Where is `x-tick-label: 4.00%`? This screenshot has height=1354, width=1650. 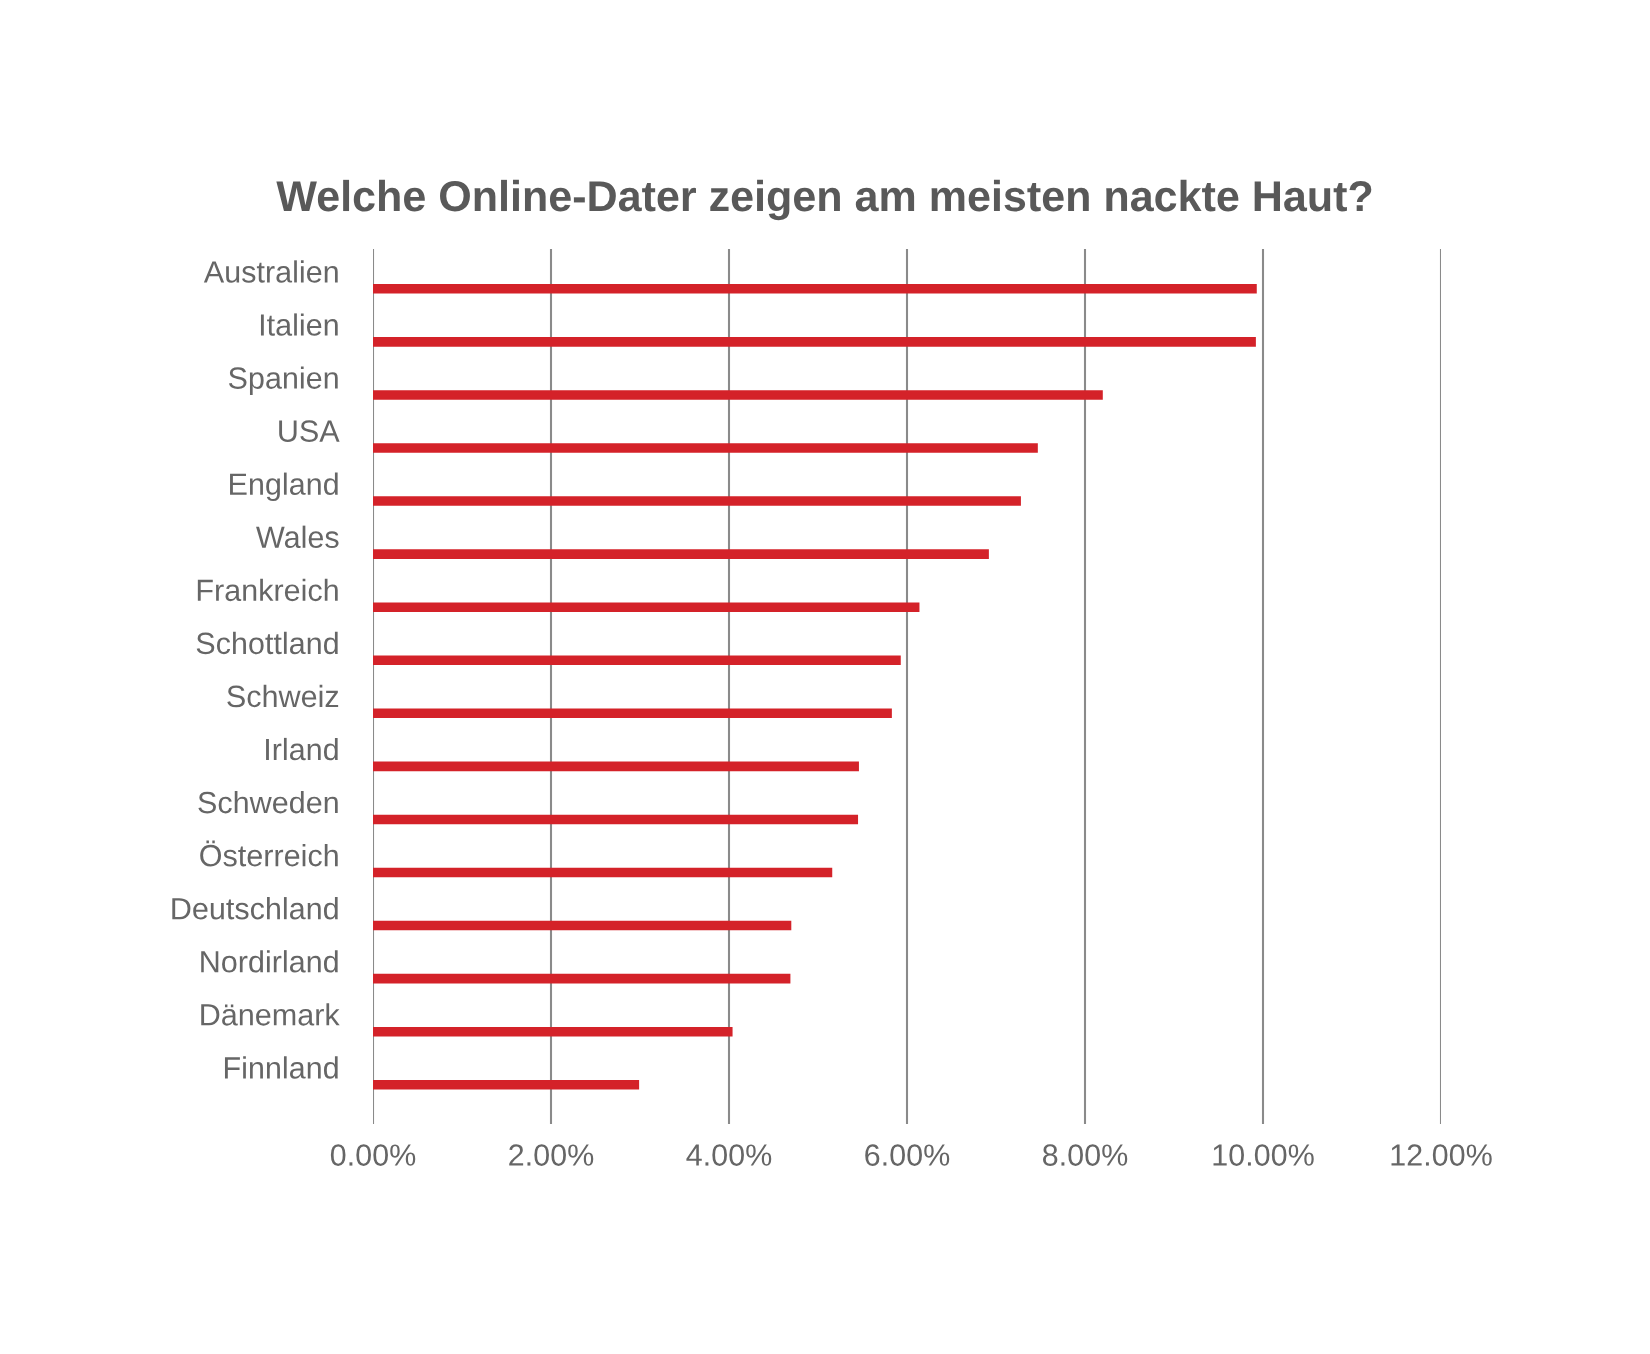 x-tick-label: 4.00% is located at coordinates (729, 1155).